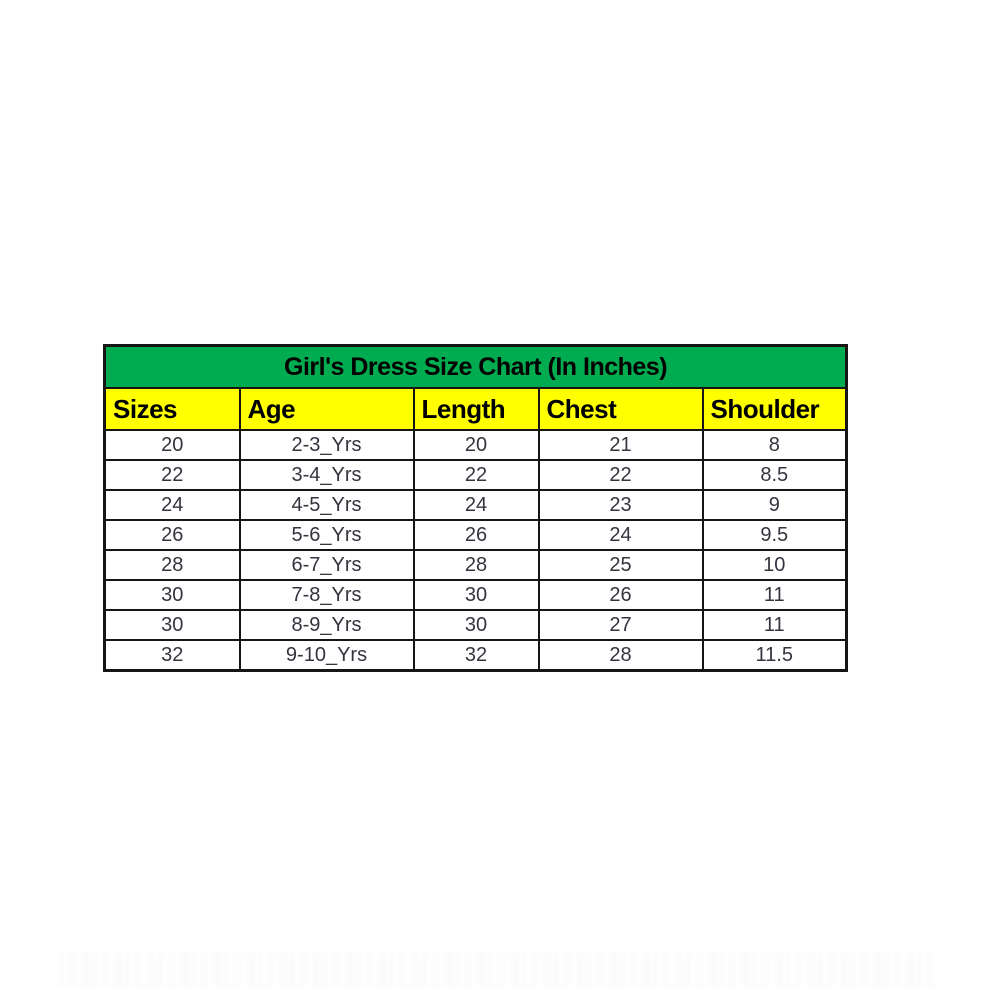 The image size is (1000, 1000). I want to click on table-cell: 6-7_Yrs, so click(326, 565).